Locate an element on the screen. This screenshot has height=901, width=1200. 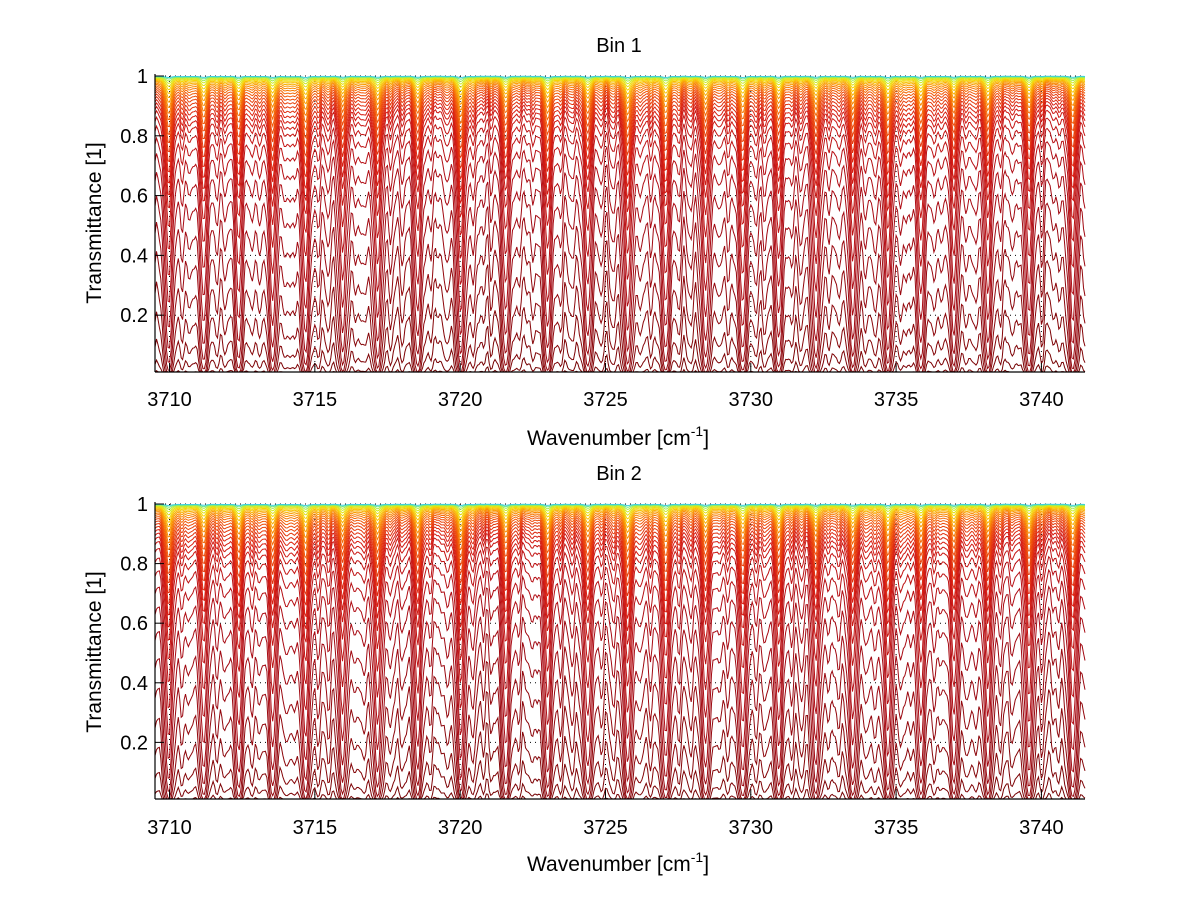
chart-title: Bin 1 is located at coordinates (619, 46).